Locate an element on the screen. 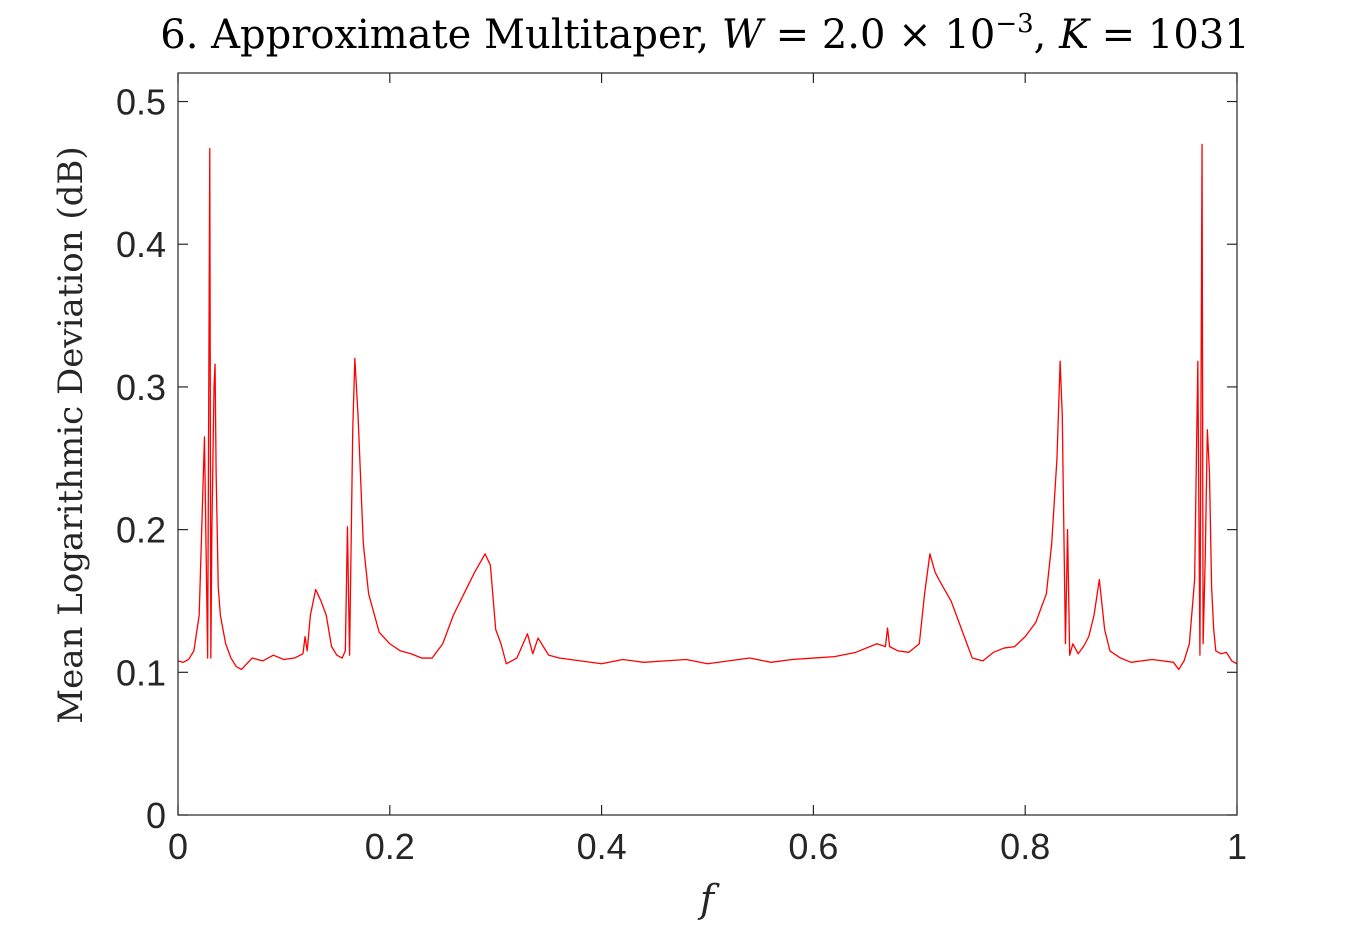 Image resolution: width=1367 pixels, height=938 pixels. y-tick-label-3: 0.3 is located at coordinates (141, 387).